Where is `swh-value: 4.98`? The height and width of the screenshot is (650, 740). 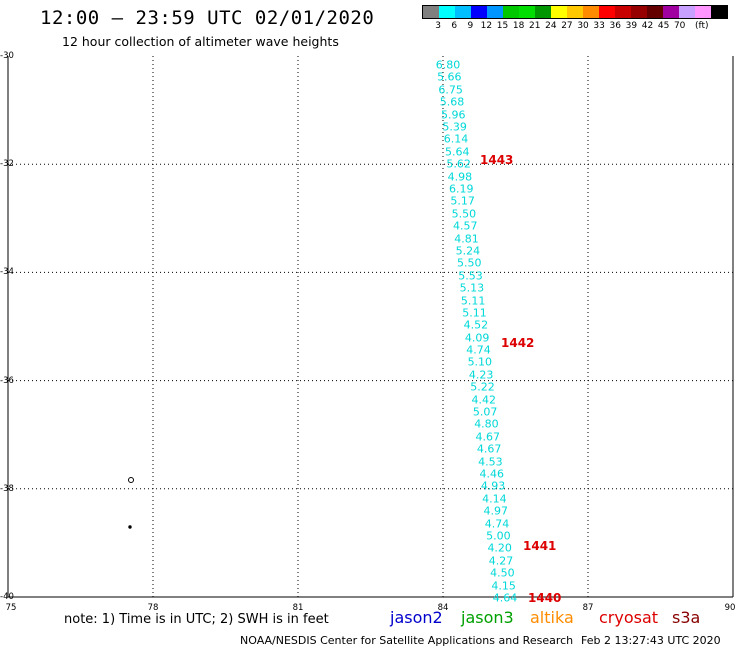
swh-value: 4.98 is located at coordinates (460, 177).